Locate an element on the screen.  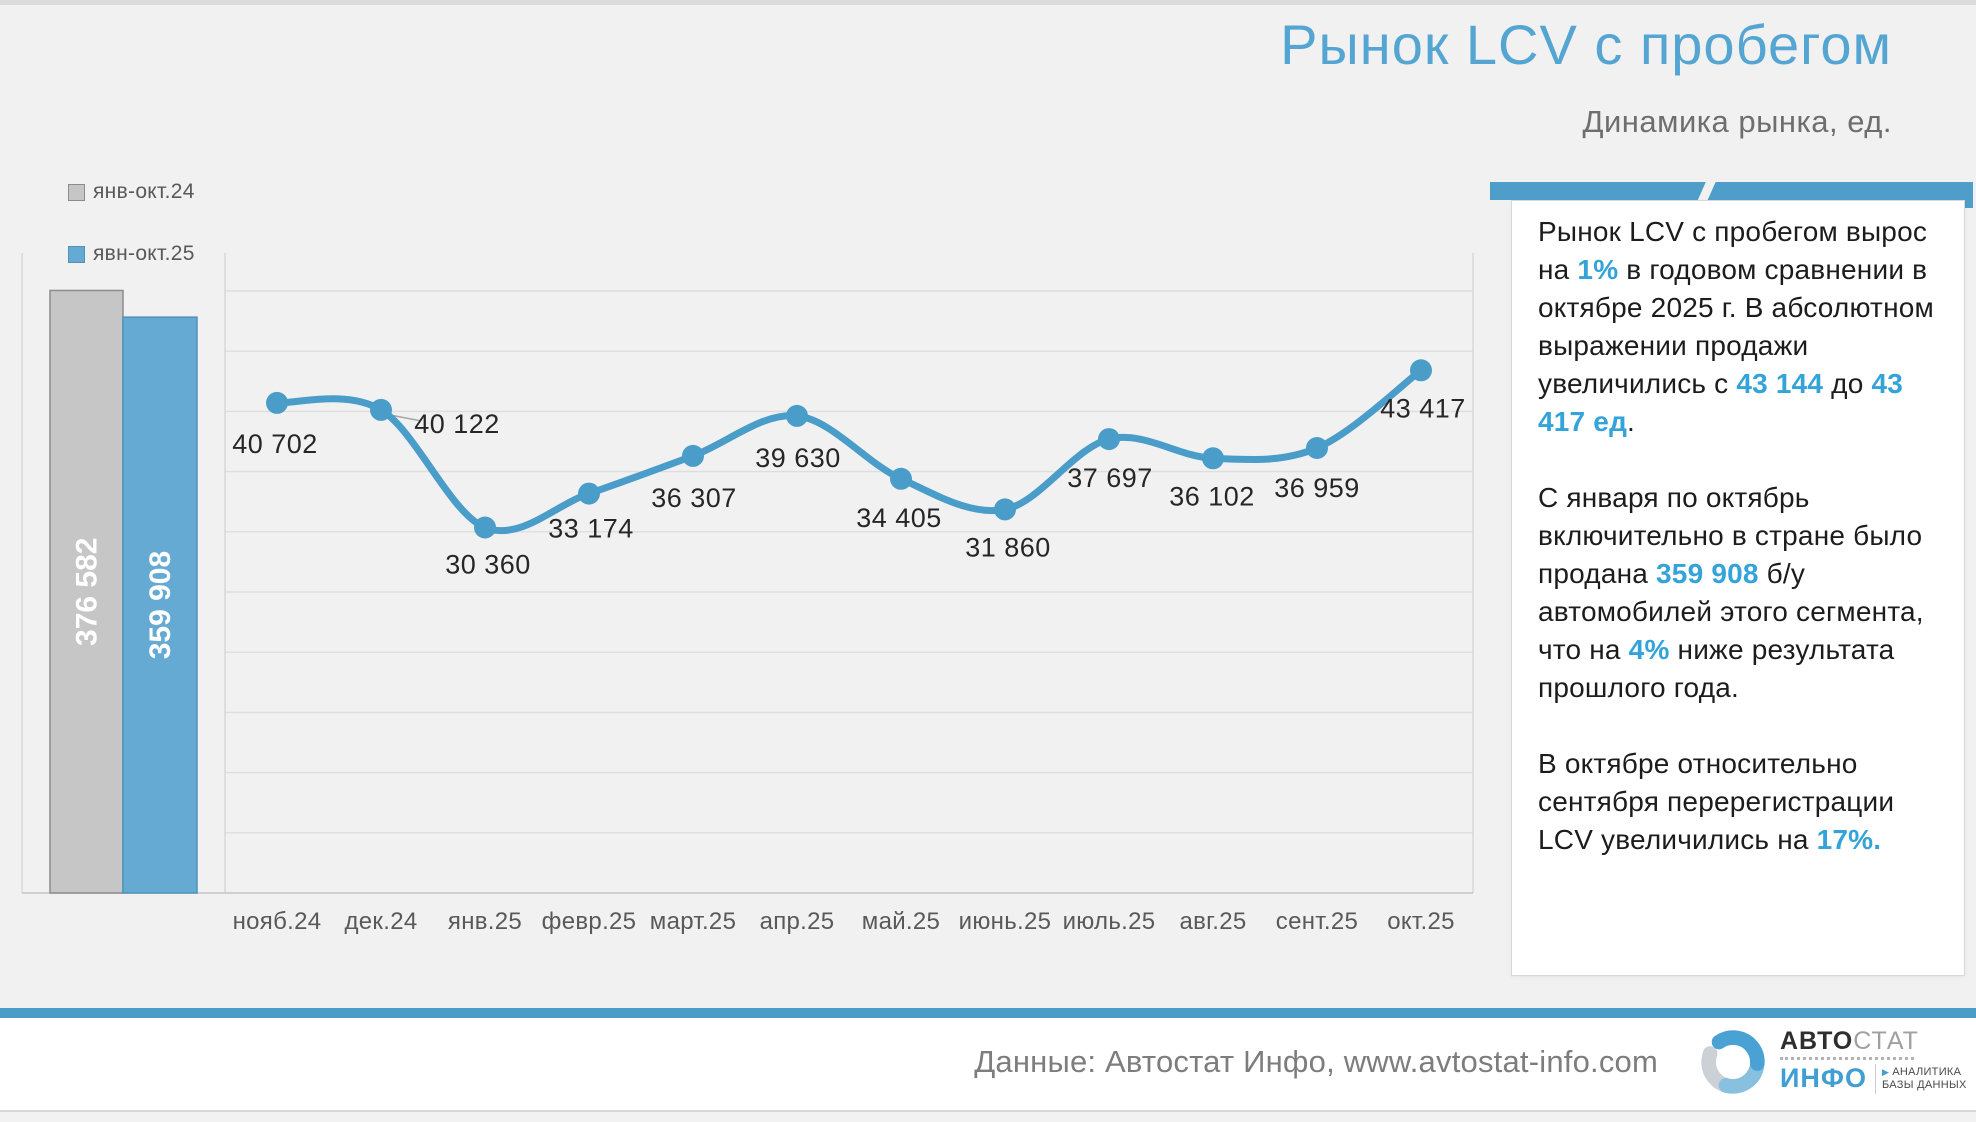
footer-background is located at coordinates (988, 1064).